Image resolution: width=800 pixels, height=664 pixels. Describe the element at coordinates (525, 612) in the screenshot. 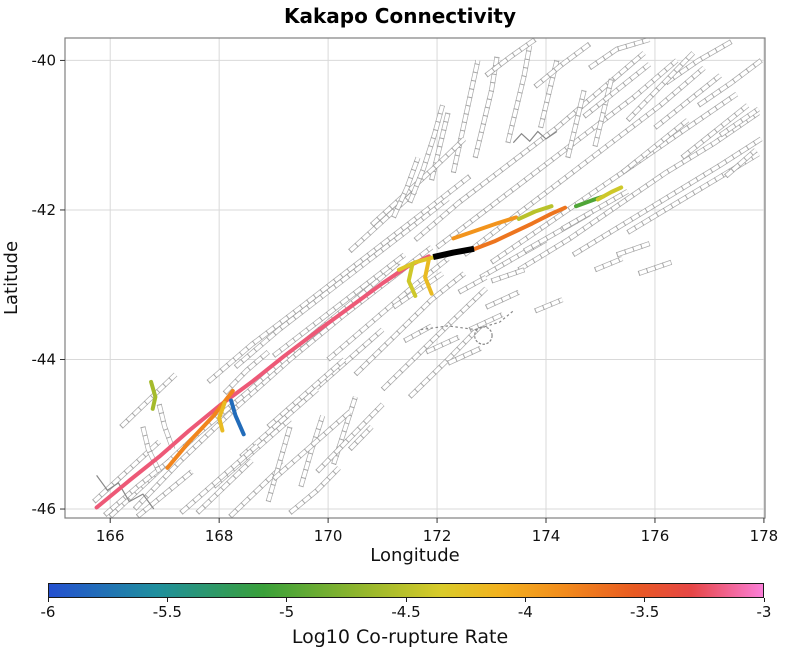

I see `colorbar-tick-label: -4` at that location.